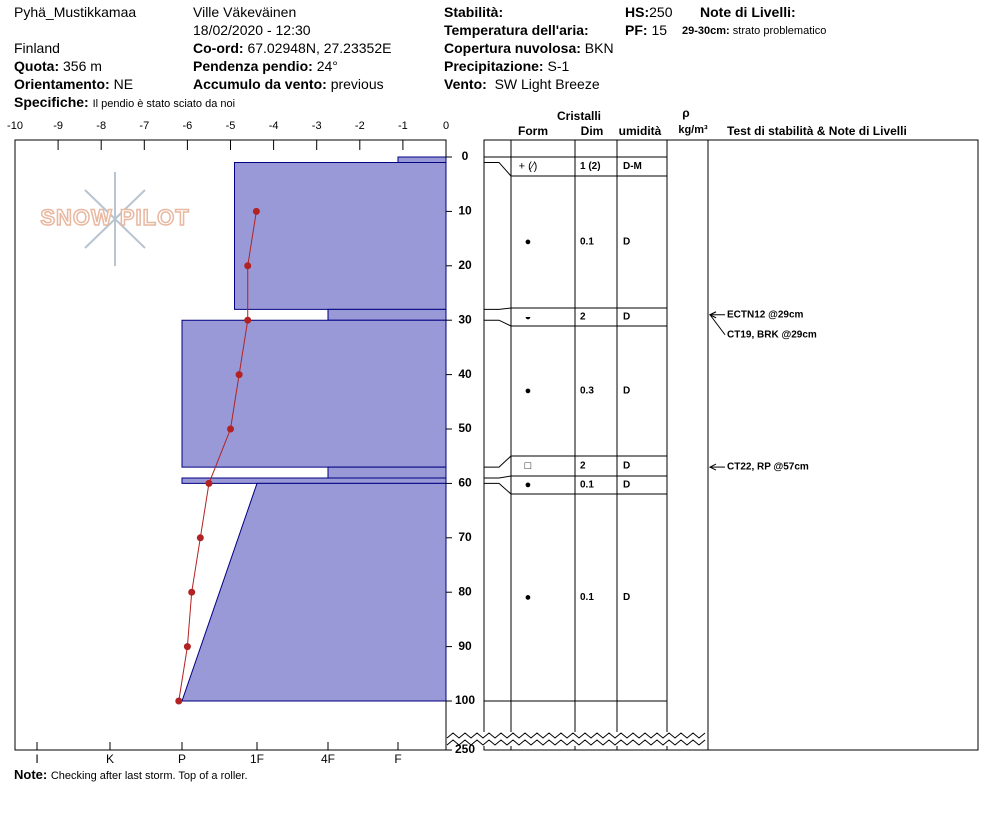 This screenshot has width=994, height=840. Describe the element at coordinates (587, 597) in the screenshot. I see `crystal-size: 0.1` at that location.